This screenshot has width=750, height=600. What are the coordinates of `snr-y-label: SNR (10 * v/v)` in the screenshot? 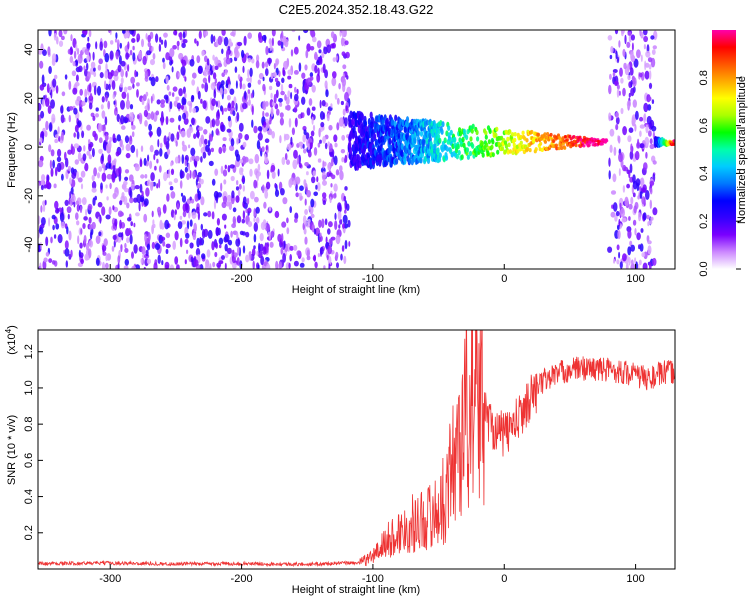 It's located at (12, 450).